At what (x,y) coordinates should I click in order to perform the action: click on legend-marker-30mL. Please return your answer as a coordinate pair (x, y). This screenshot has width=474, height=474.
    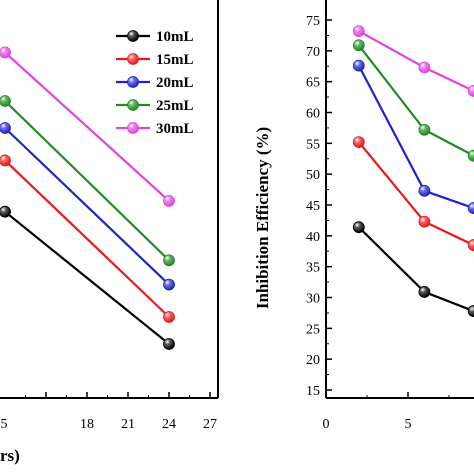
    Looking at the image, I should click on (133, 128).